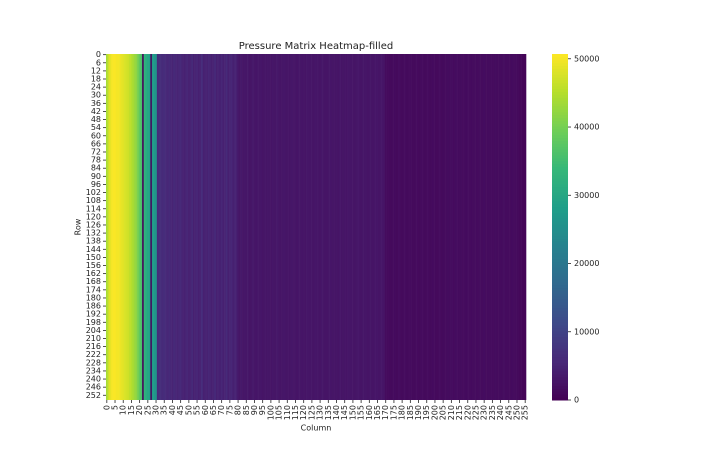 Image resolution: width=720 pixels, height=450 pixels. What do you see at coordinates (96, 119) in the screenshot?
I see `y-tick-label: 48` at bounding box center [96, 119].